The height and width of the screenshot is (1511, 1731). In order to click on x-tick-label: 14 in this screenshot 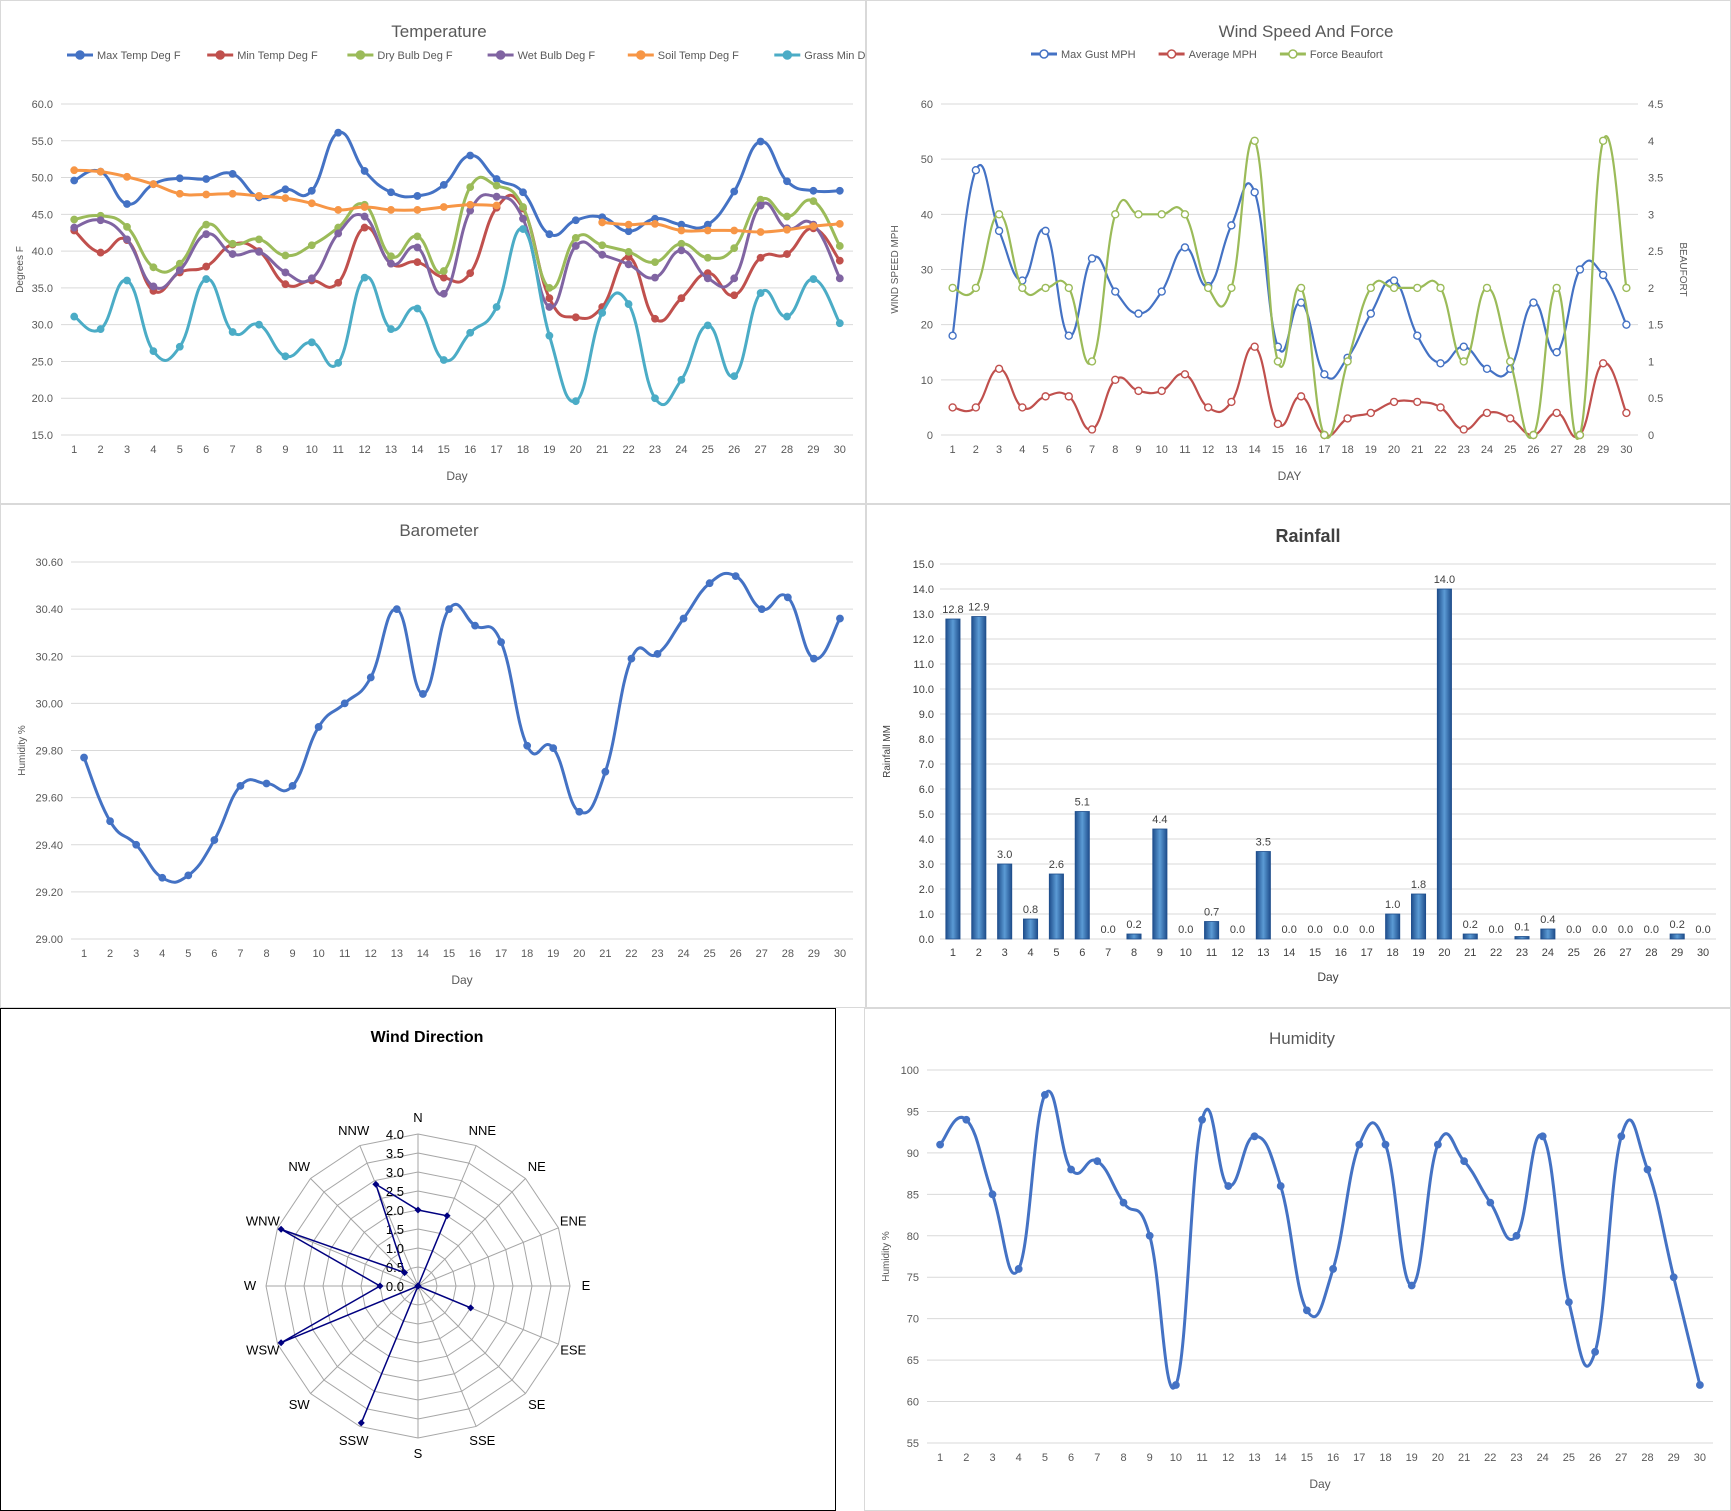, I will do `click(1255, 450)`.